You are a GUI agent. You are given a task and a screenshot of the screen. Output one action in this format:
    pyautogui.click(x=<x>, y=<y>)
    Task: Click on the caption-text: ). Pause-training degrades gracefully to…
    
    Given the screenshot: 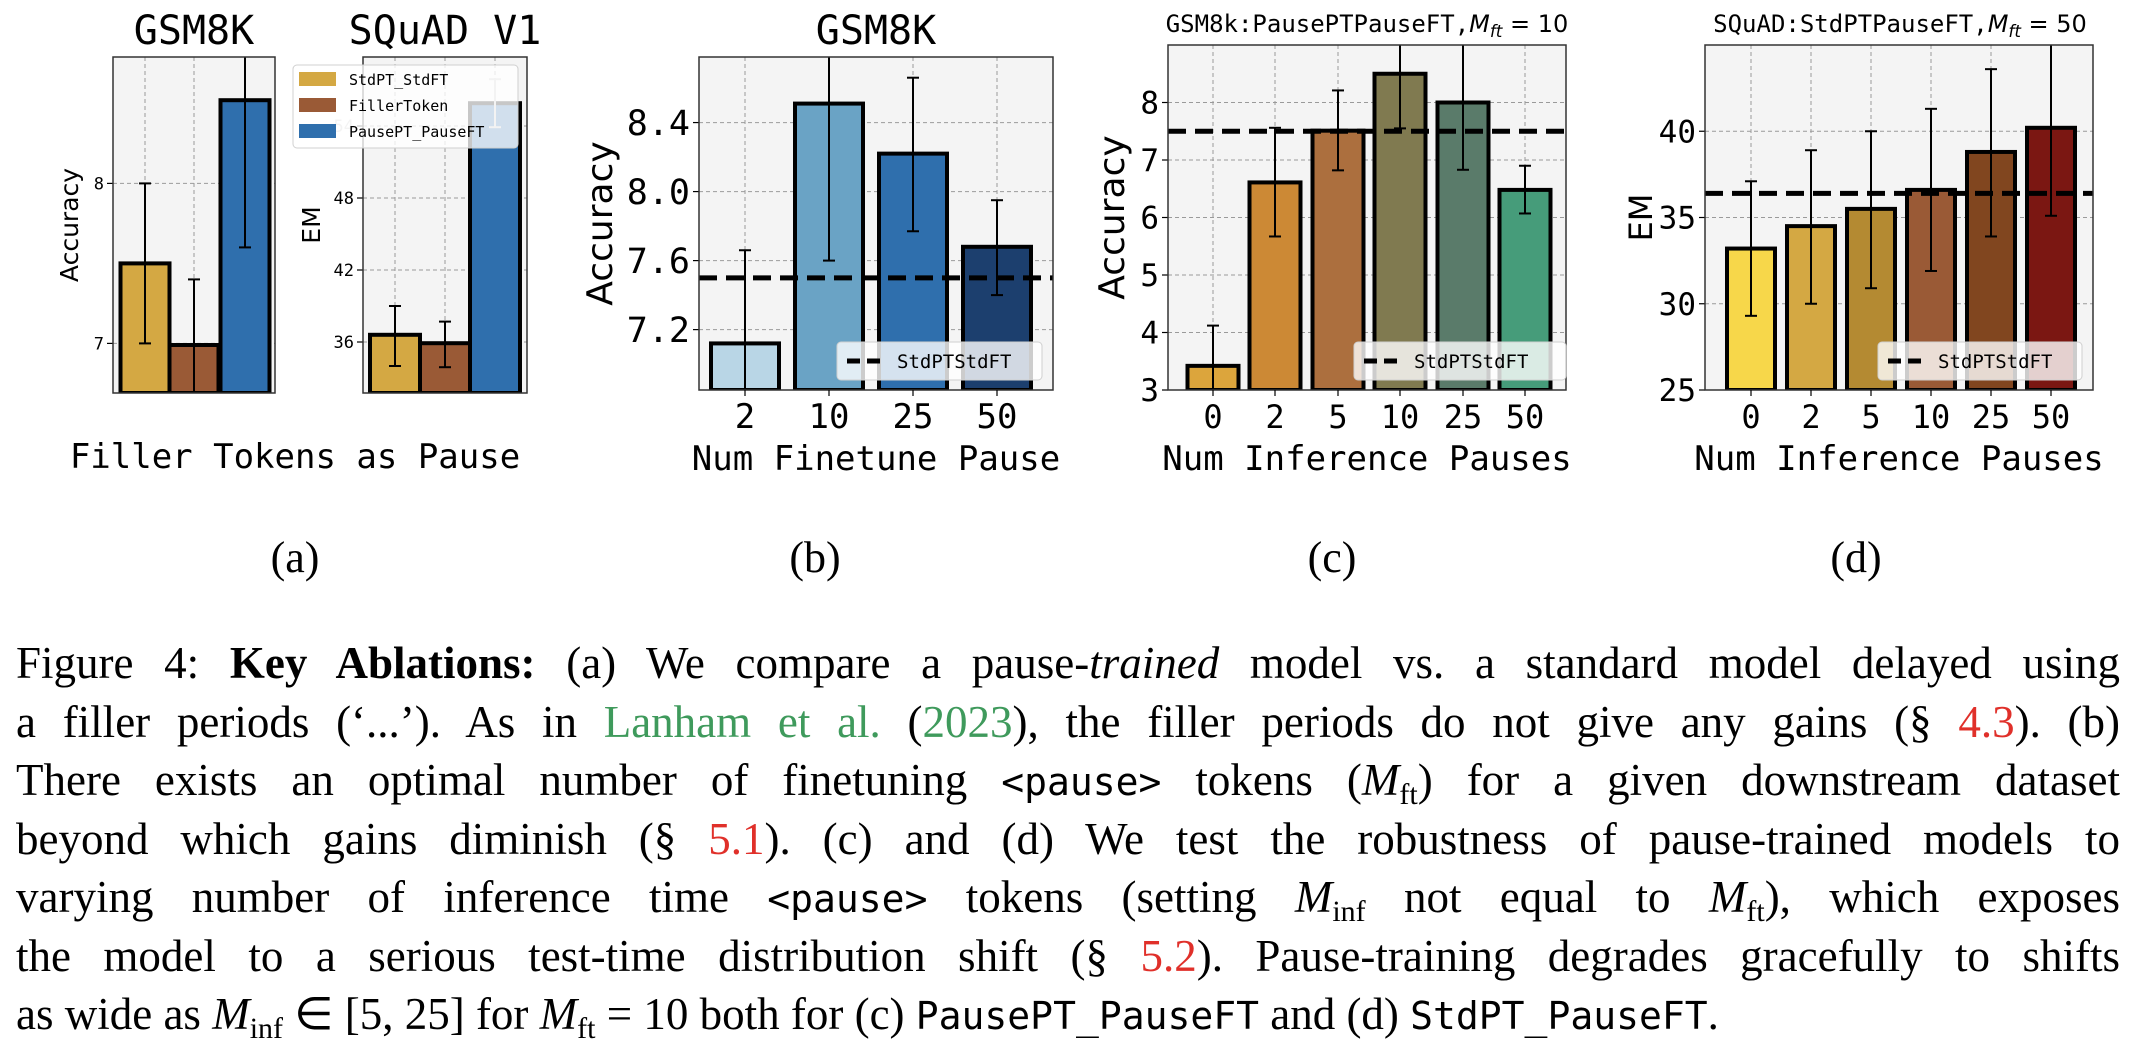 What is the action you would take?
    pyautogui.click(x=1658, y=955)
    